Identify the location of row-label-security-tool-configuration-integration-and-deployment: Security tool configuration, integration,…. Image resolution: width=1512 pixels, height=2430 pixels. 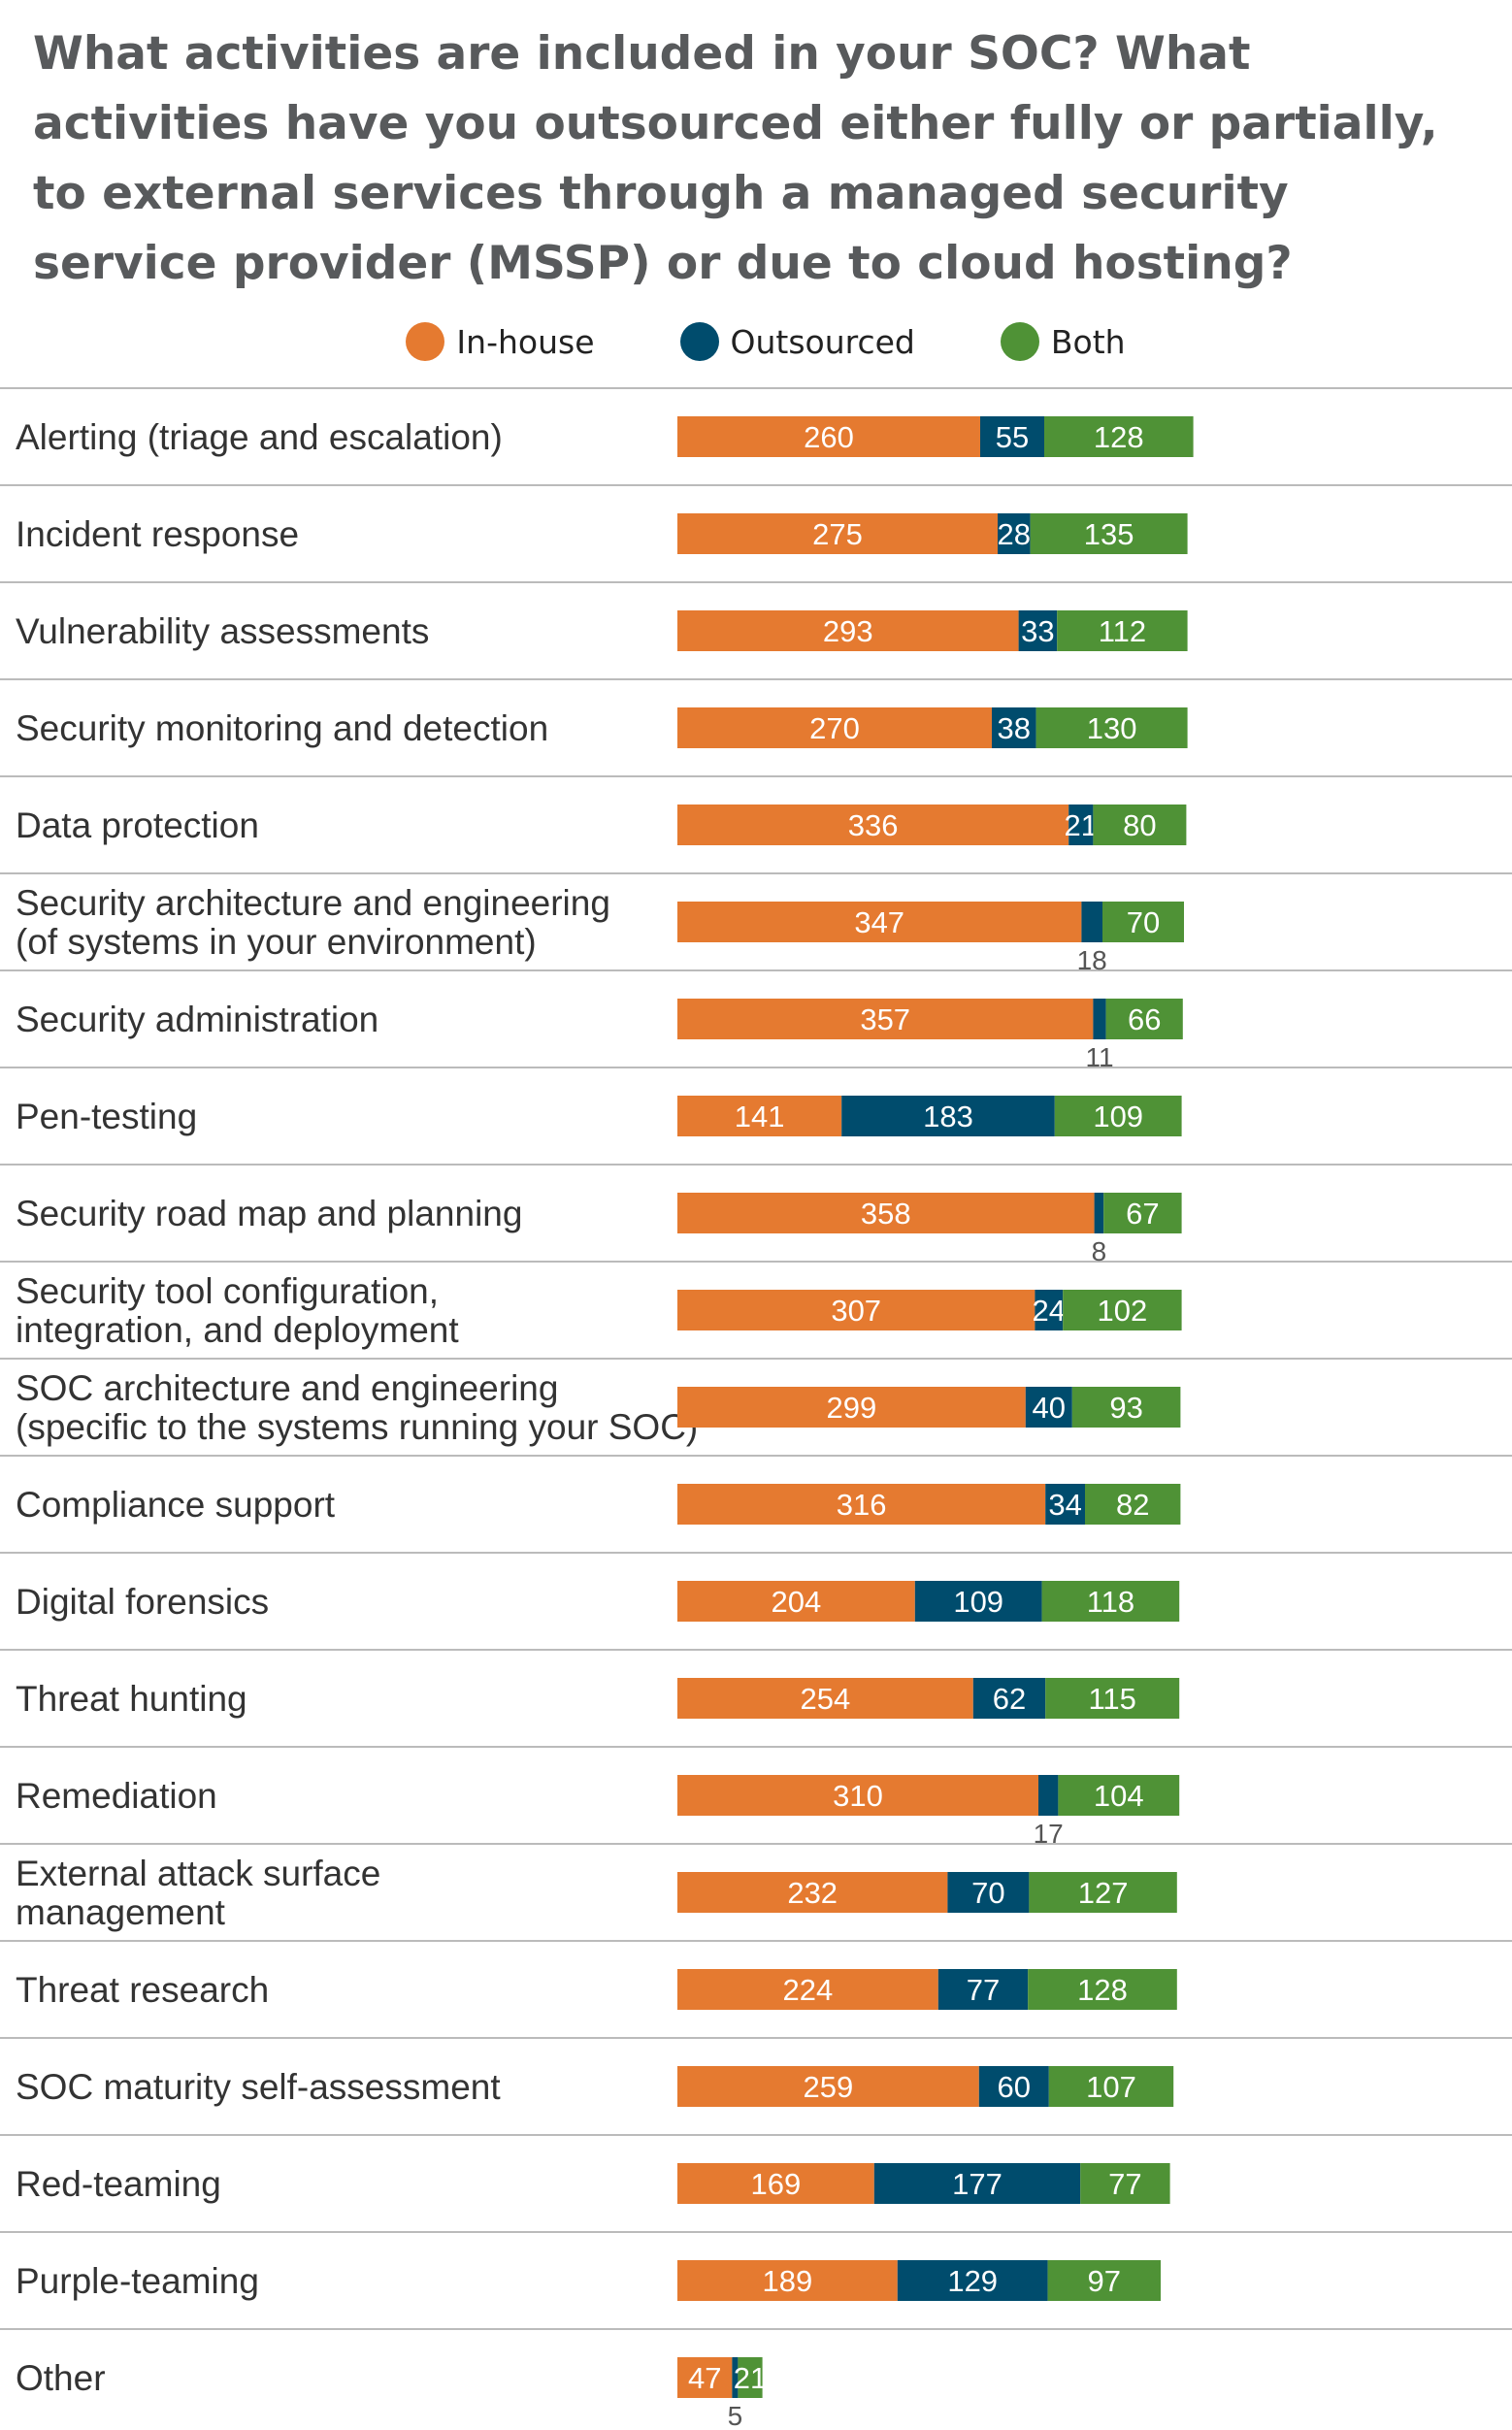
(238, 1311).